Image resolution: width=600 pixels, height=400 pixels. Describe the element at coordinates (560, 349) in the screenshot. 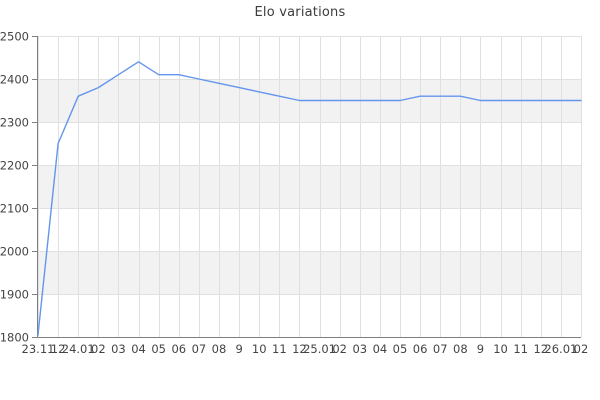

I see `x-tick-label: 26.01` at that location.